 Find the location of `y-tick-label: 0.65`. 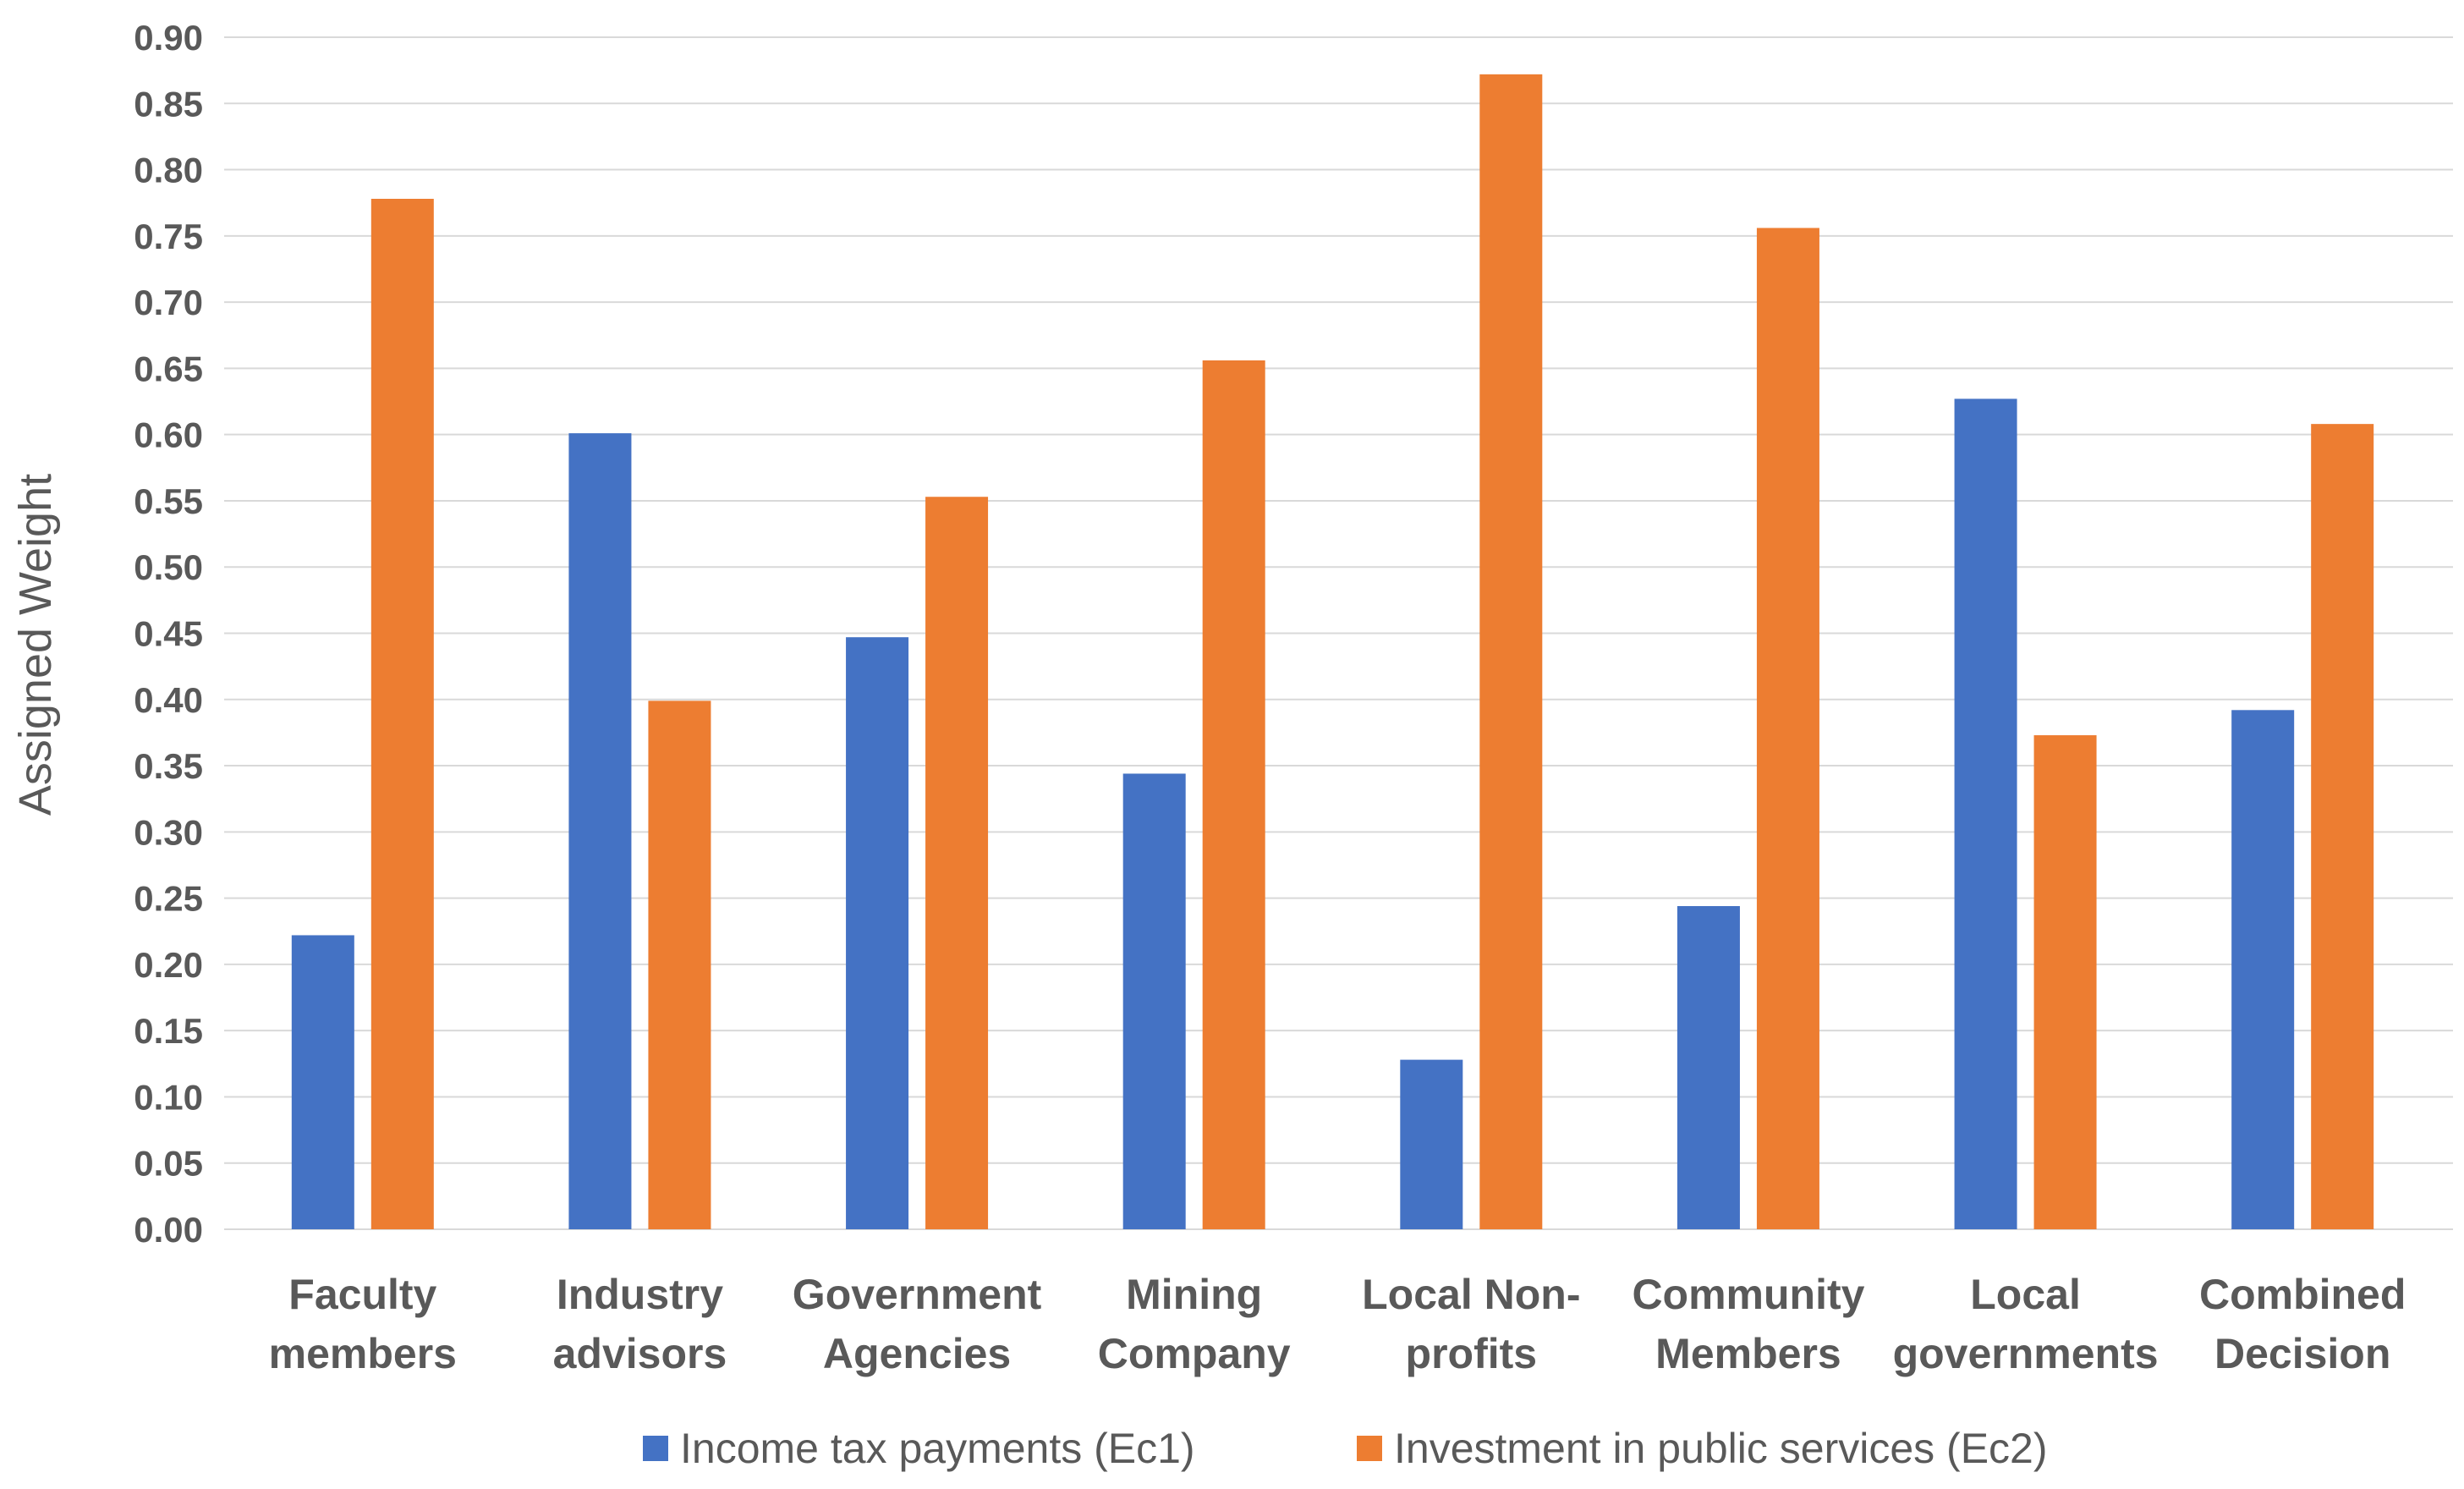

y-tick-label: 0.65 is located at coordinates (168, 369).